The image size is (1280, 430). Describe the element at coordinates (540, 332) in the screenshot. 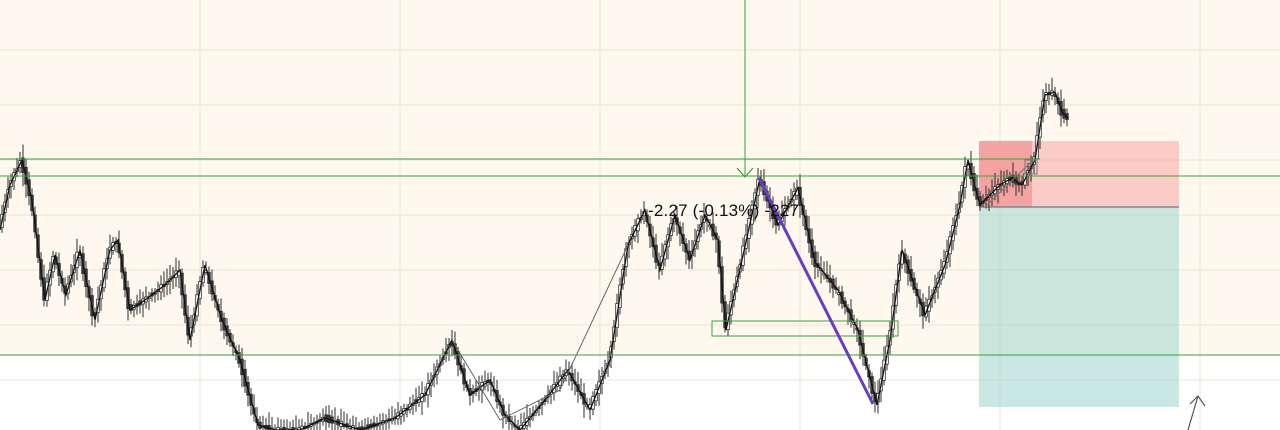

I see `zigzag-secondary-line` at that location.